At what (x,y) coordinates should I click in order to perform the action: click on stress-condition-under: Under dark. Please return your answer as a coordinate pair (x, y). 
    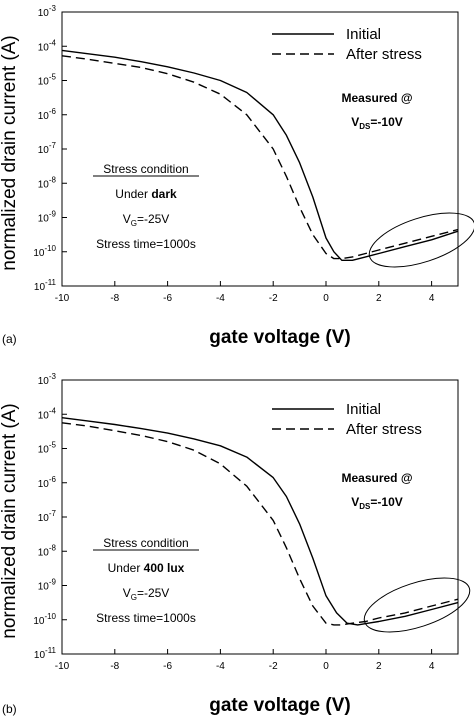
    Looking at the image, I should click on (146, 194).